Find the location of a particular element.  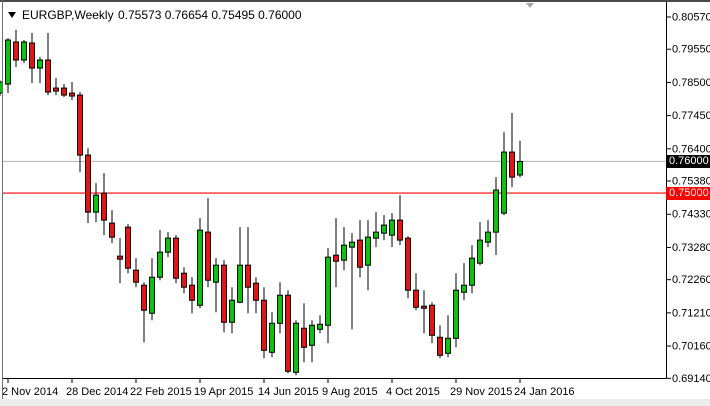

ohlc-values-label: 0.75573 0.76654 0.75495 0.76000 is located at coordinates (210, 15).